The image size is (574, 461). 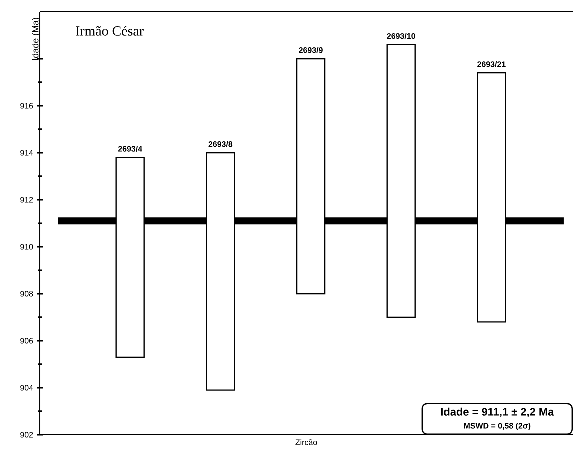 I want to click on y-axis-title: Idade (Ma), so click(x=36, y=39).